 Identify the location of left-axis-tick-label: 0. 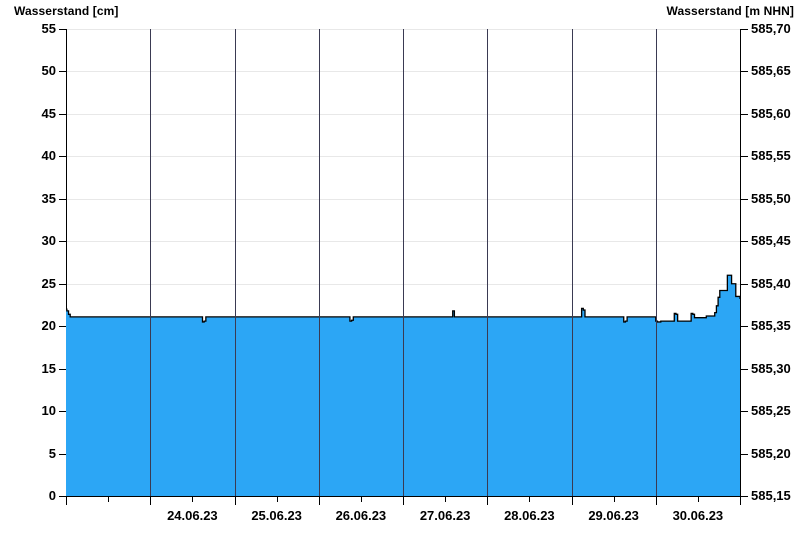
(52, 495).